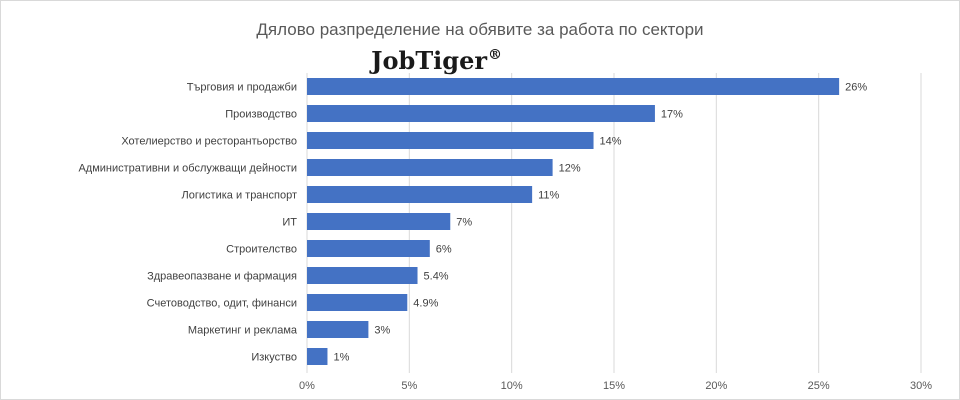 The image size is (960, 400). What do you see at coordinates (307, 386) in the screenshot?
I see `x-tick-label: 0%` at bounding box center [307, 386].